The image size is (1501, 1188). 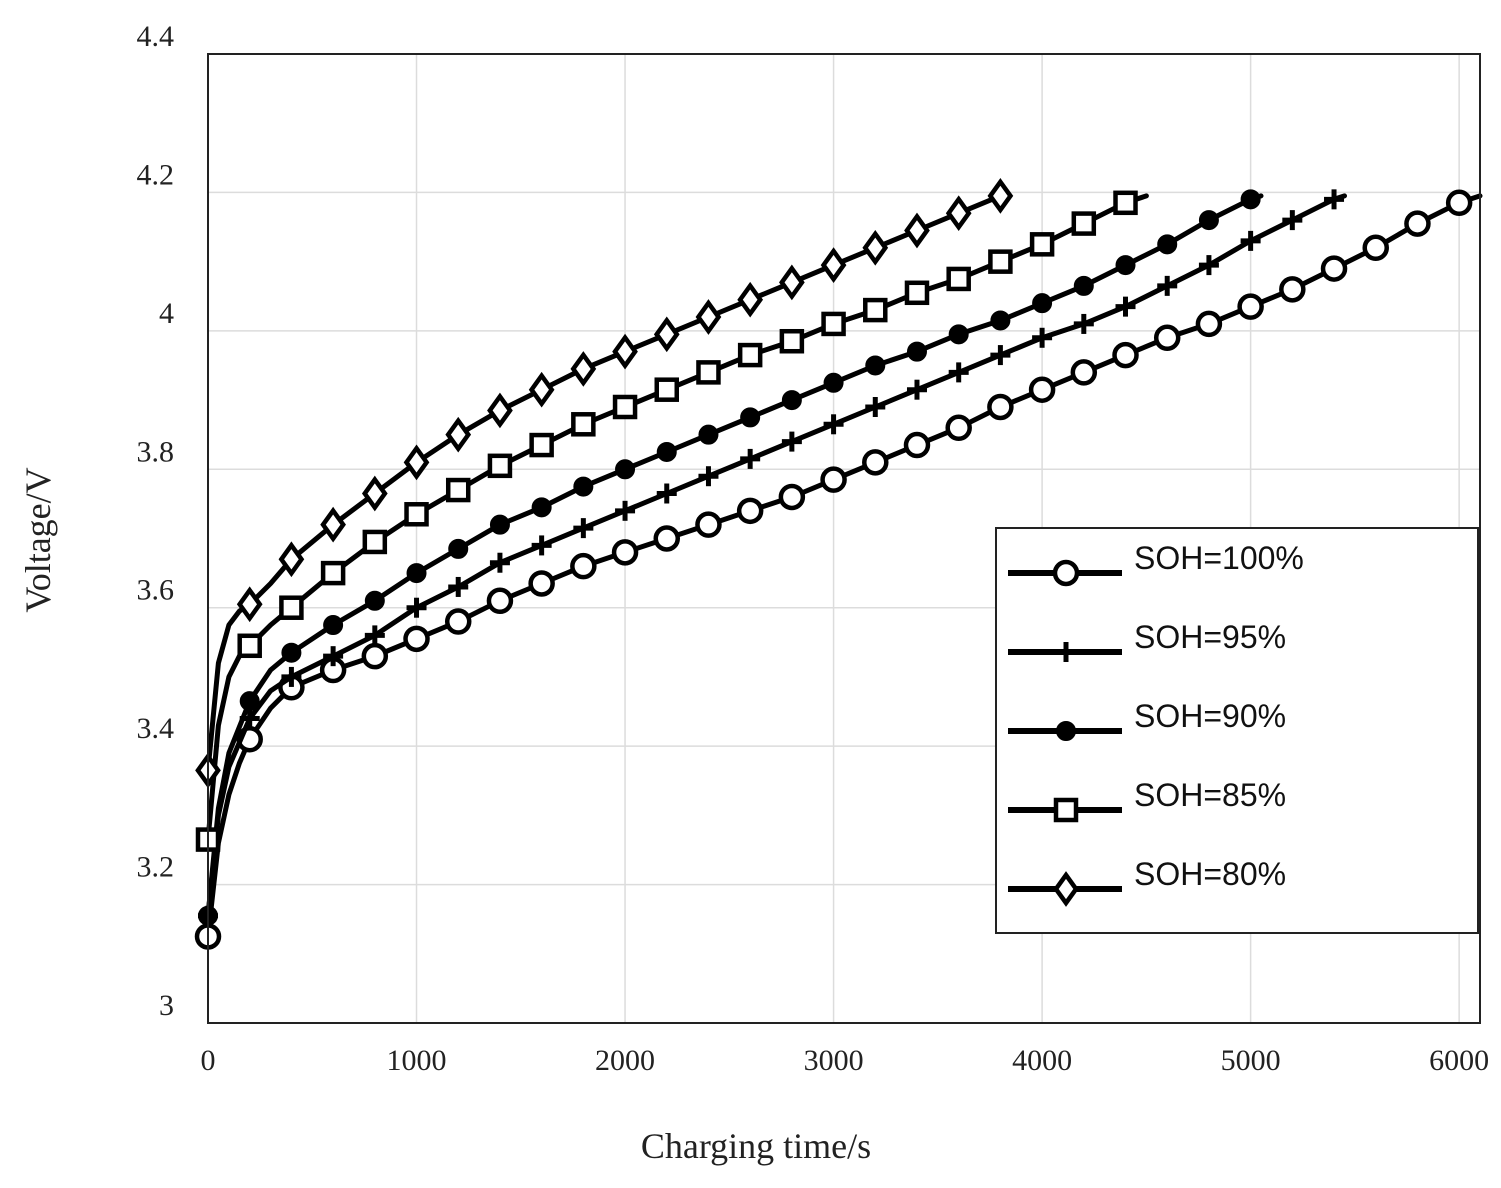 What do you see at coordinates (1042, 1060) in the screenshot?
I see `x-tick-label: 4000` at bounding box center [1042, 1060].